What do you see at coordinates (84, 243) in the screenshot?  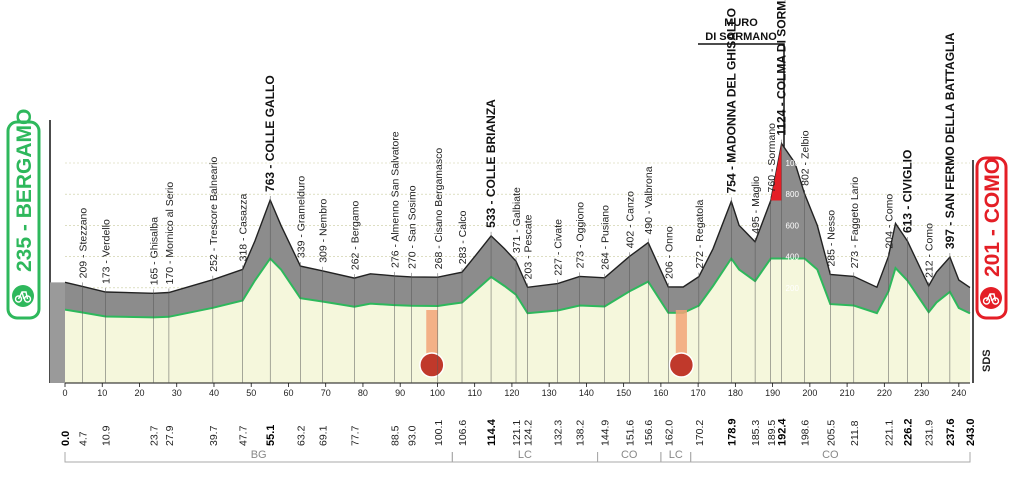 I see `waypoint-label: 209 - Stezzano` at bounding box center [84, 243].